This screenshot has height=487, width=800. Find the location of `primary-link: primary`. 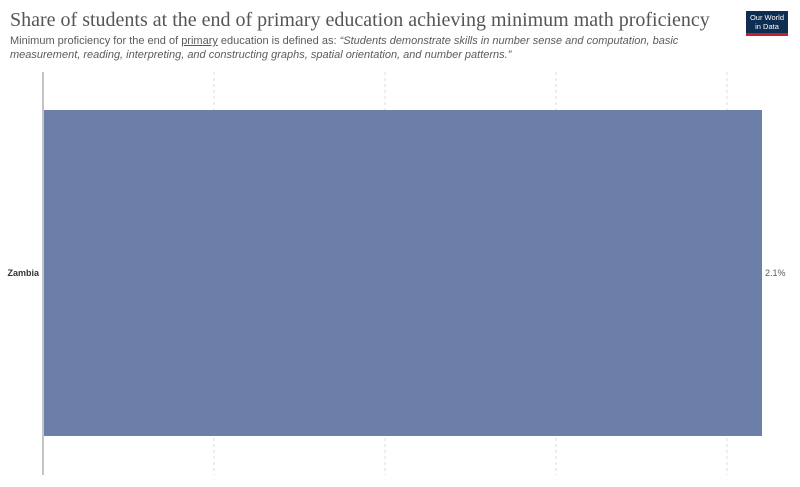

primary-link: primary is located at coordinates (199, 41).